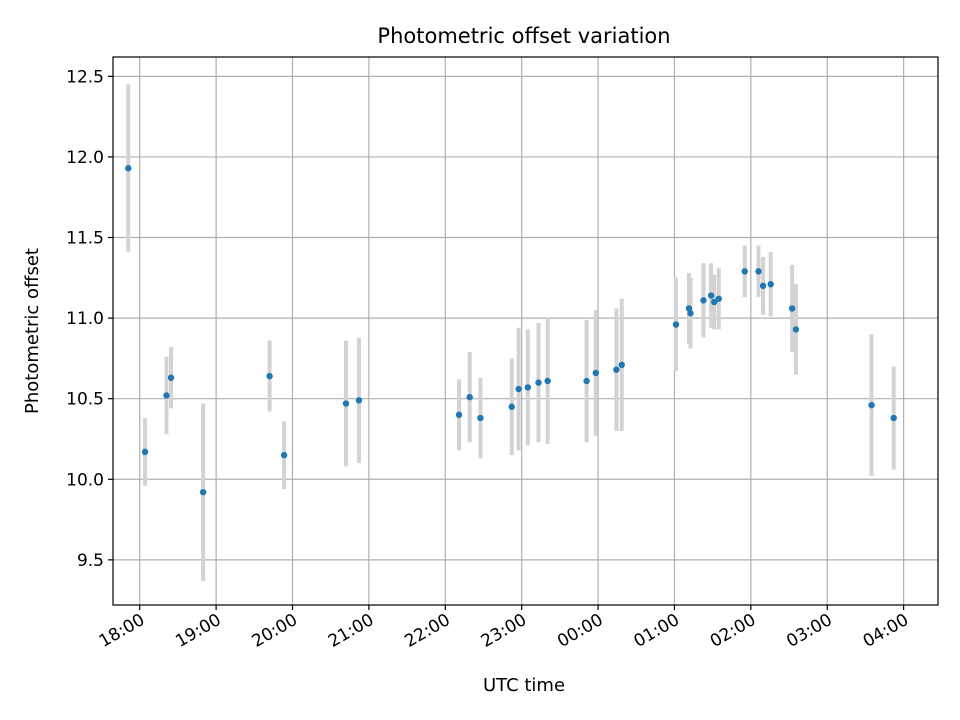 This screenshot has width=960, height=720. I want to click on y-tick-label: 11.5, so click(85, 239).